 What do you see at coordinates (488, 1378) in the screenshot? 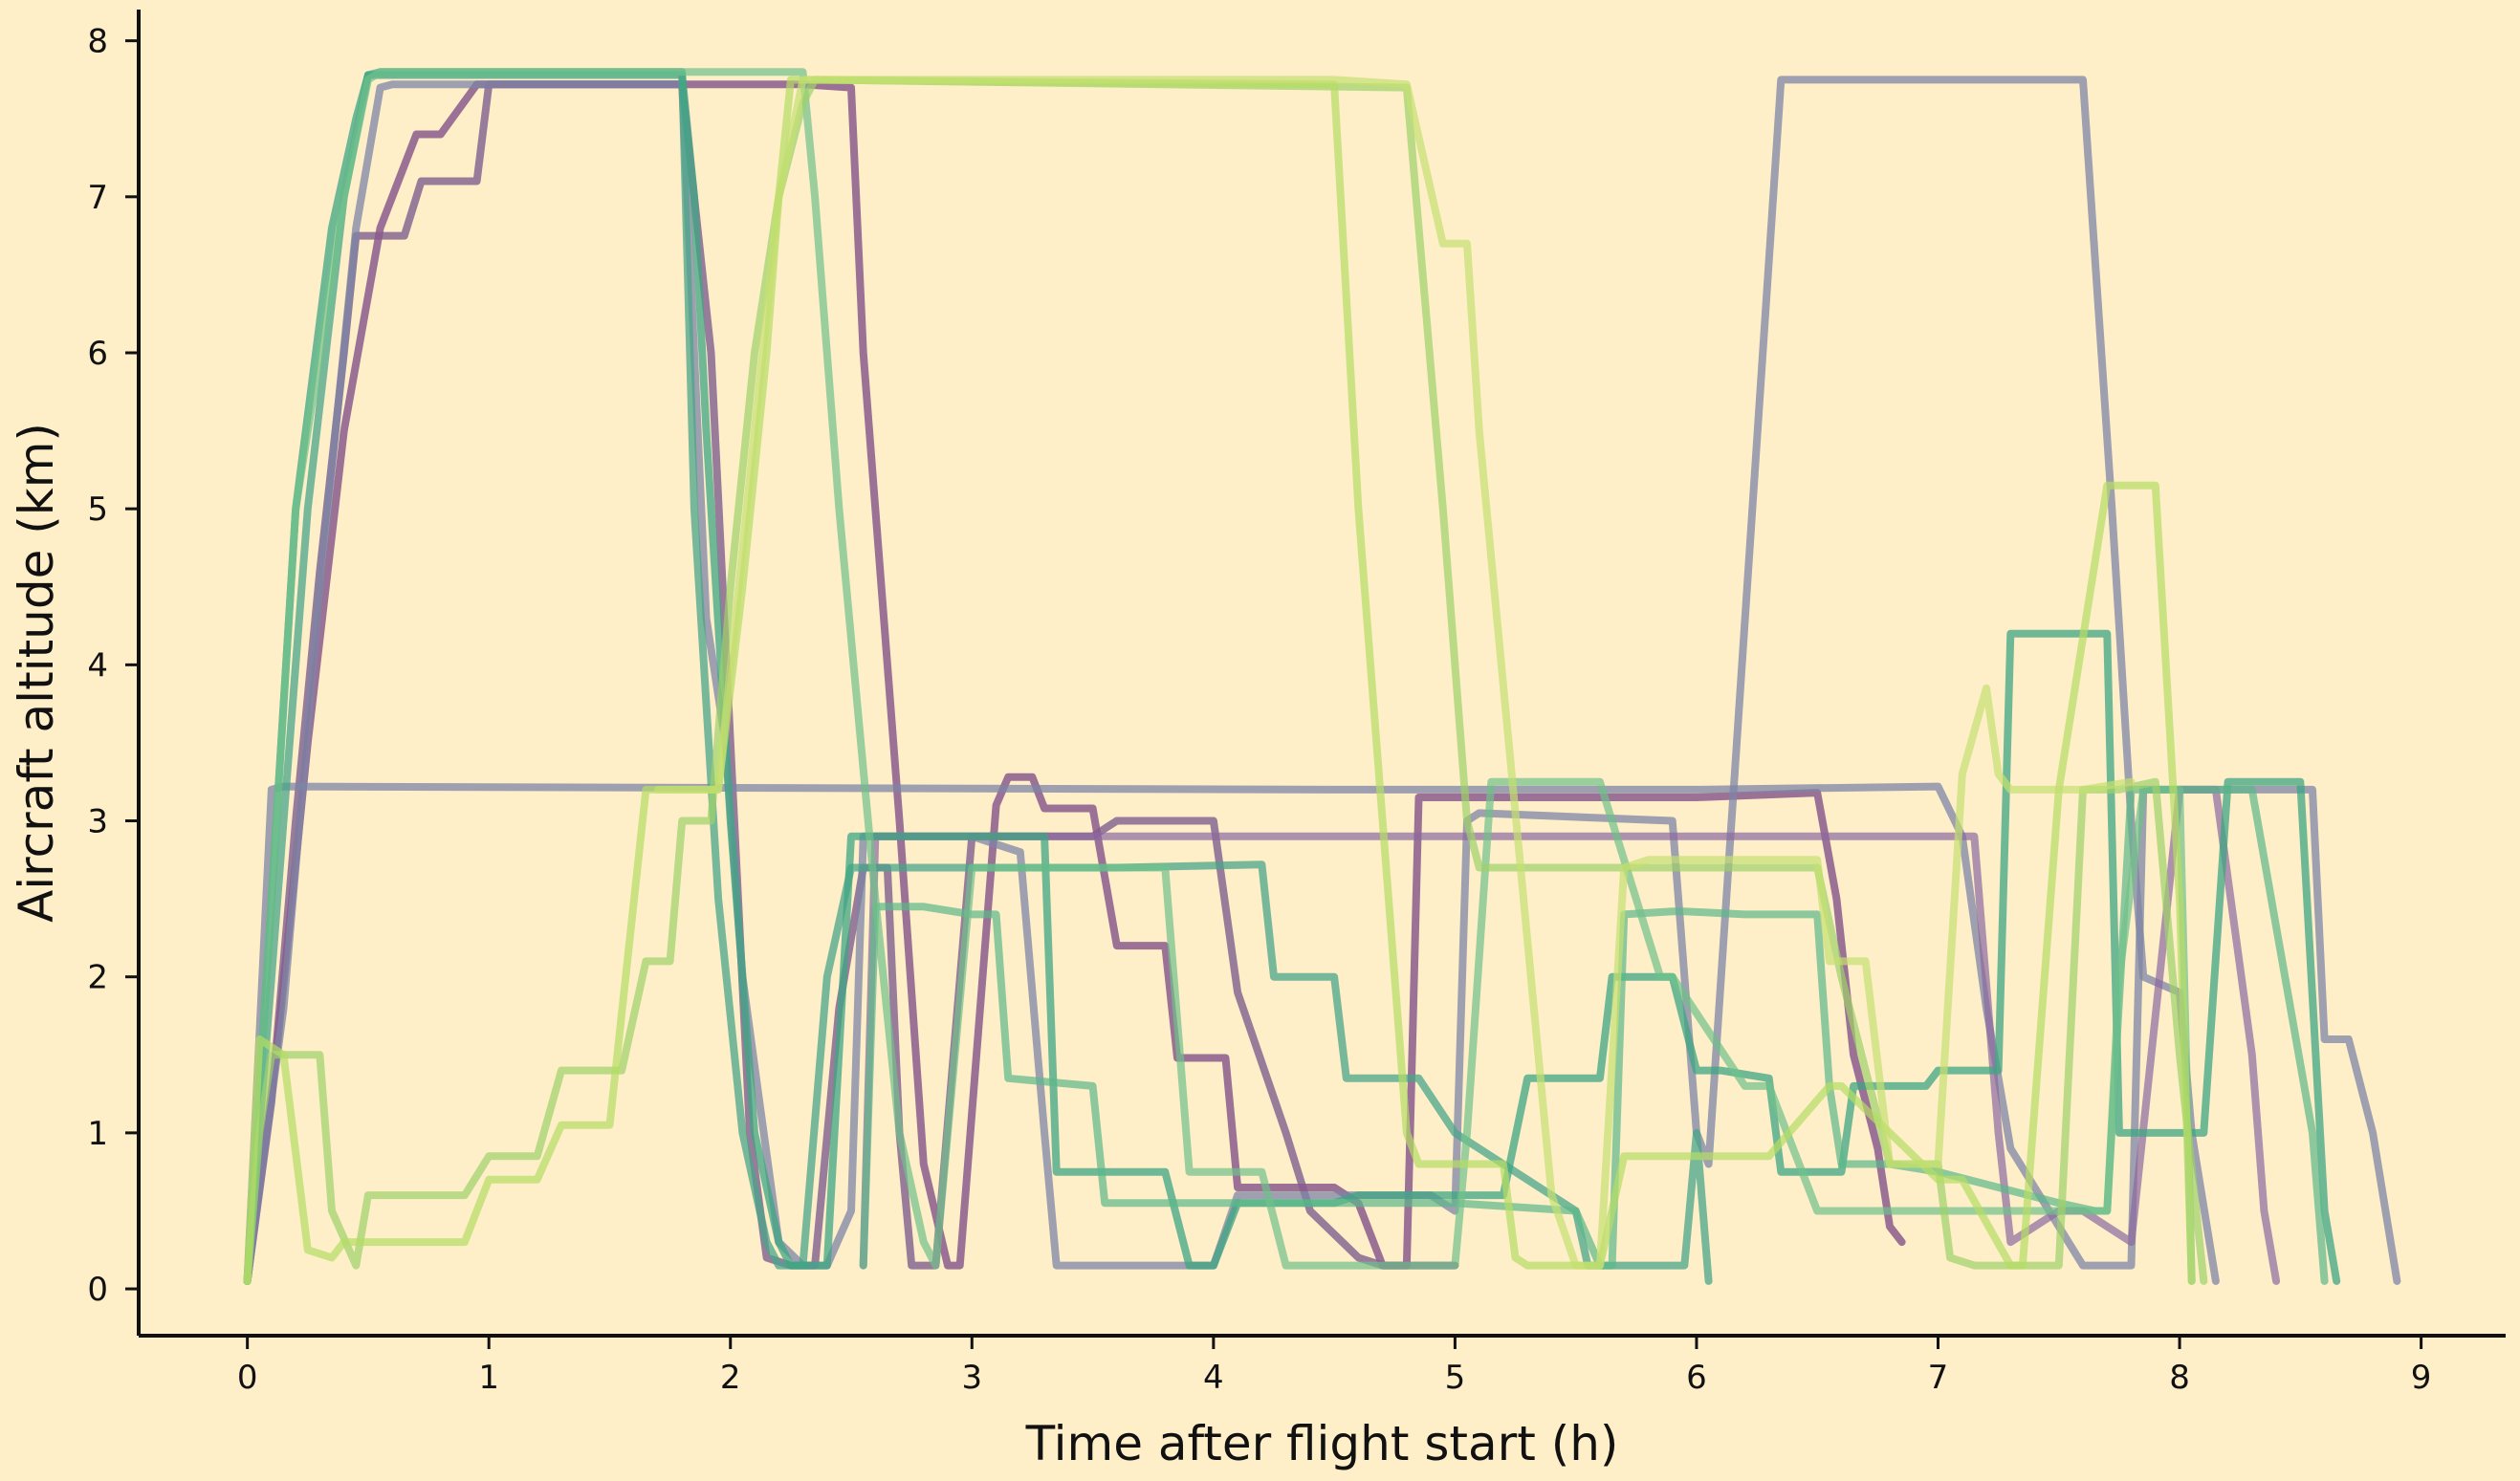
I see `x-tick-label: 1` at bounding box center [488, 1378].